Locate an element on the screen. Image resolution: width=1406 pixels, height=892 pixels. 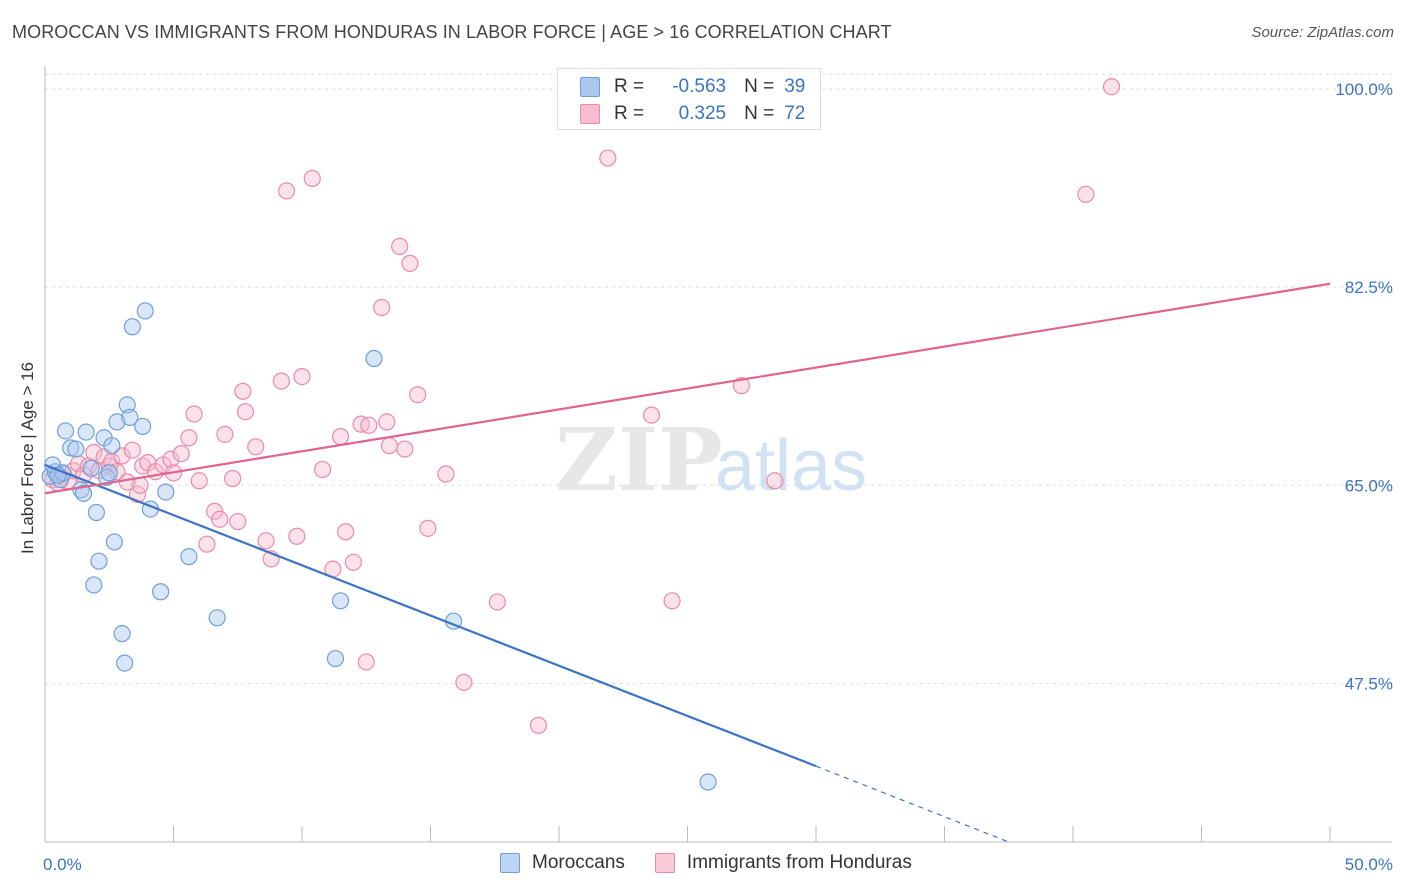
y-tick-label: 65.0% is located at coordinates (1369, 485).